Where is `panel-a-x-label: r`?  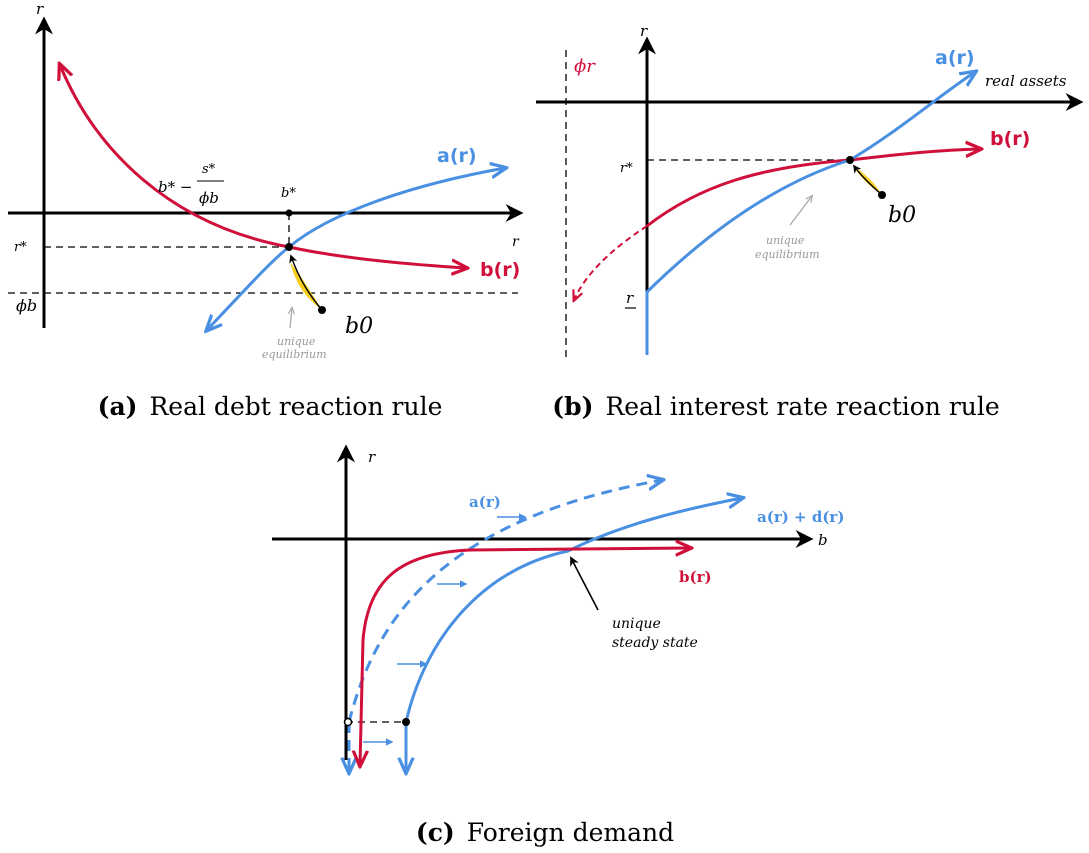 panel-a-x-label: r is located at coordinates (516, 242).